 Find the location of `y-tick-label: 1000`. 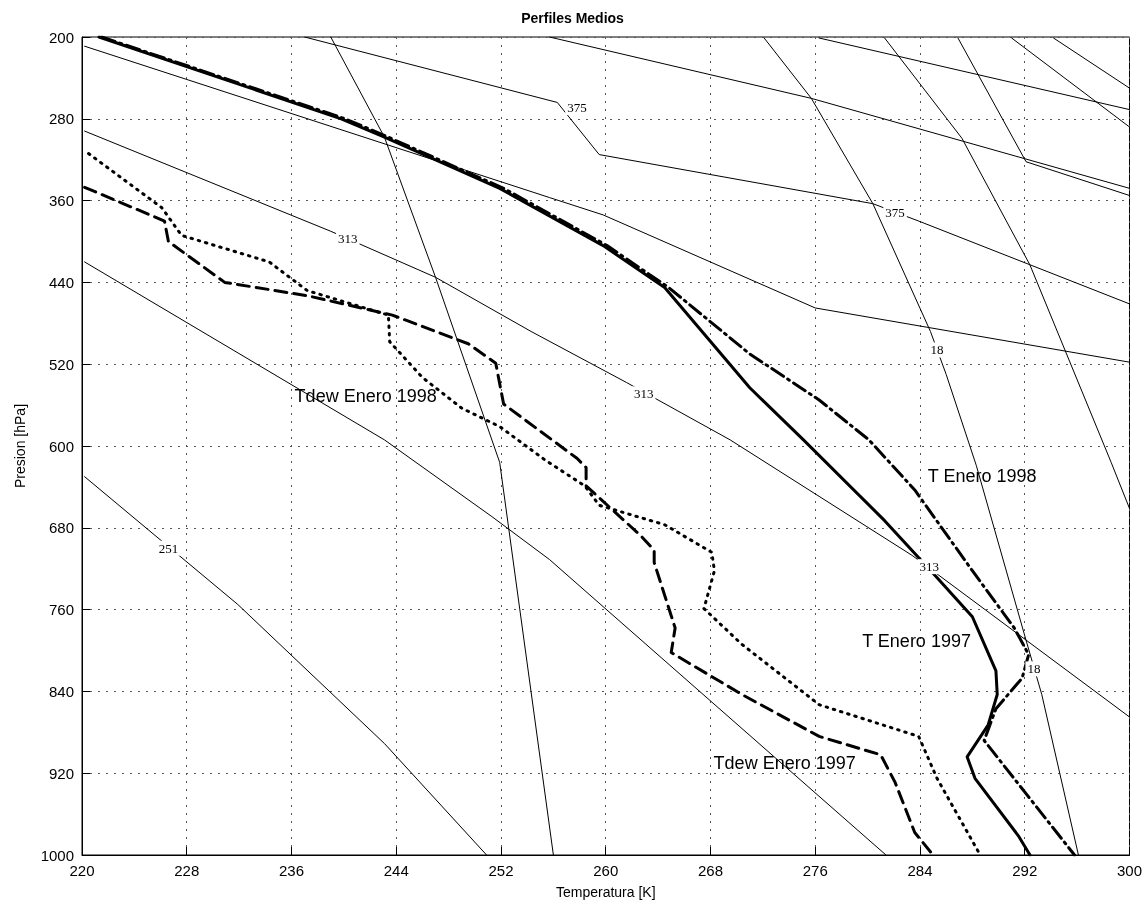

y-tick-label: 1000 is located at coordinates (57, 855).